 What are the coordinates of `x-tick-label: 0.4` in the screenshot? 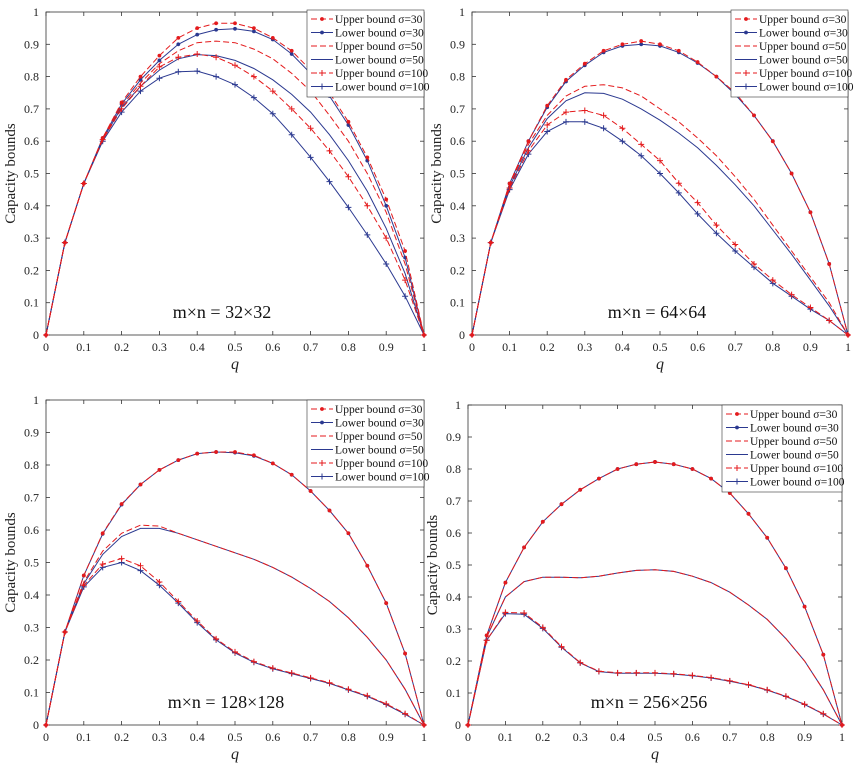 It's located at (197, 347).